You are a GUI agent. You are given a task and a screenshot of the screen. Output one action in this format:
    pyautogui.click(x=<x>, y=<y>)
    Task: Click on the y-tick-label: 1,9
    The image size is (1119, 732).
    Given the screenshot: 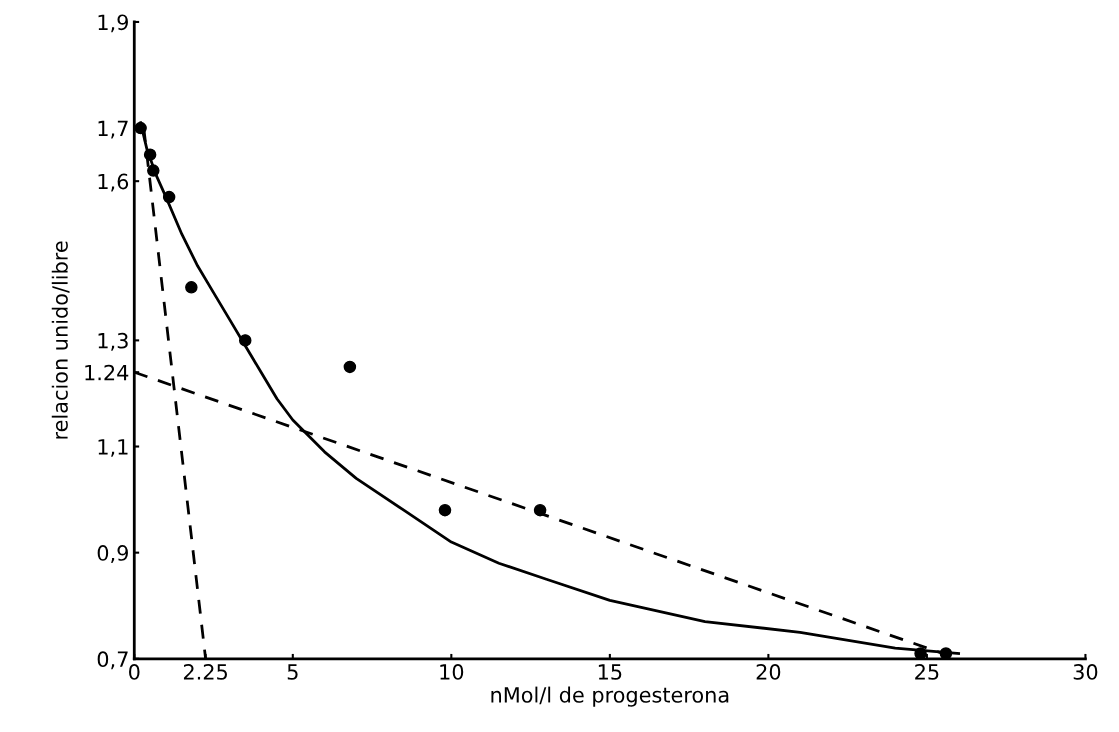 What is the action you would take?
    pyautogui.click(x=113, y=23)
    